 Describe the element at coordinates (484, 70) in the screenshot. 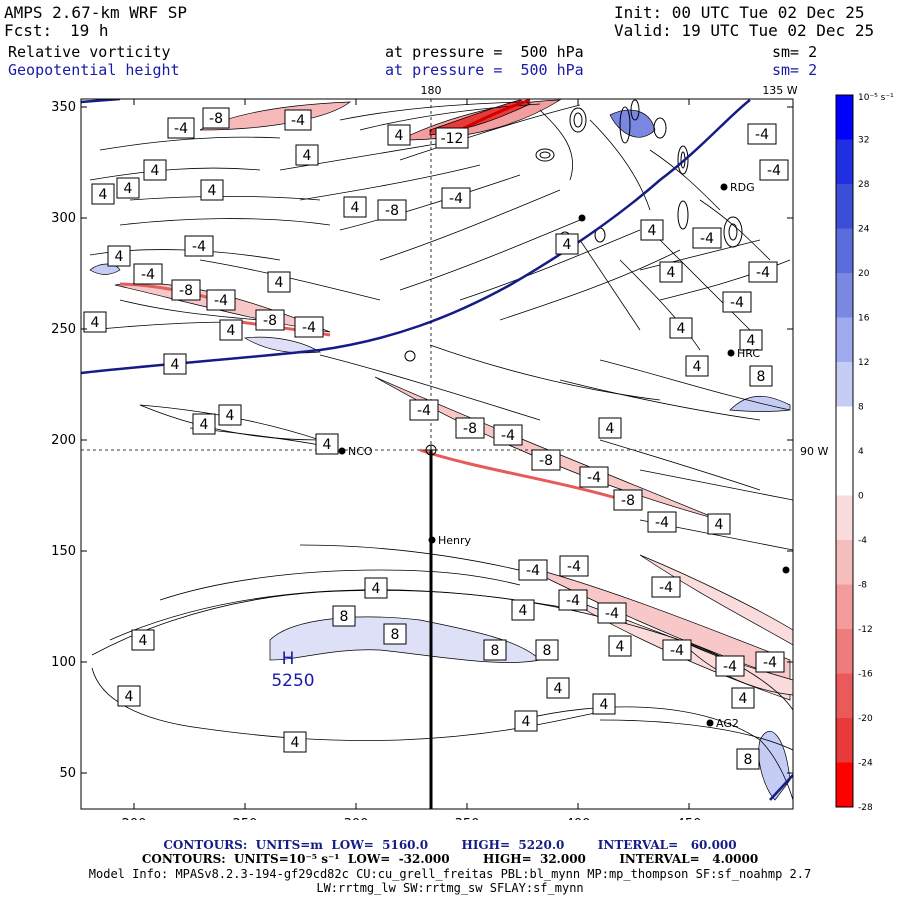

I see `field2-level: at pressure = 500 hPa` at that location.